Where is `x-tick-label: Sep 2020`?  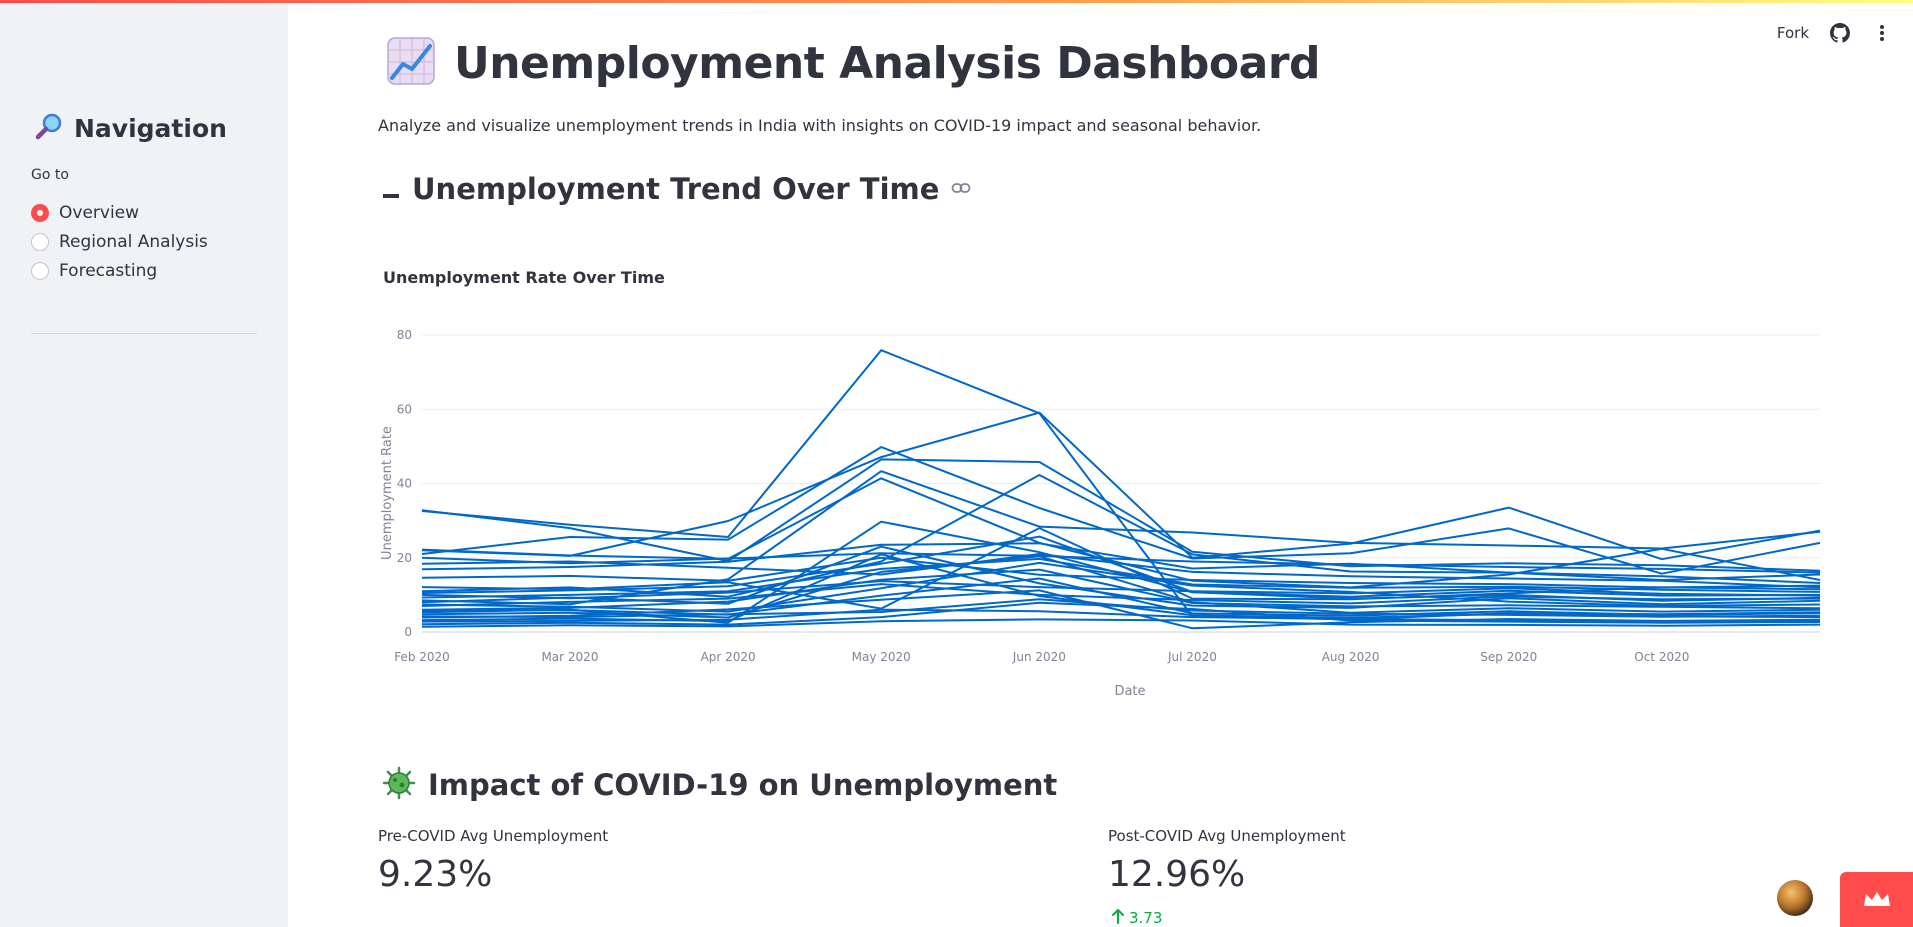 x-tick-label: Sep 2020 is located at coordinates (1508, 657).